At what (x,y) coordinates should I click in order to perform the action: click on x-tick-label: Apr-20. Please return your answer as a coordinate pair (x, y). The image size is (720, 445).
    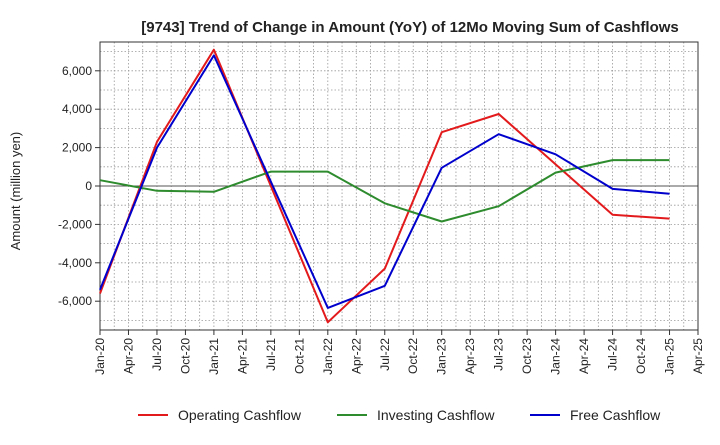
    Looking at the image, I should click on (128, 356).